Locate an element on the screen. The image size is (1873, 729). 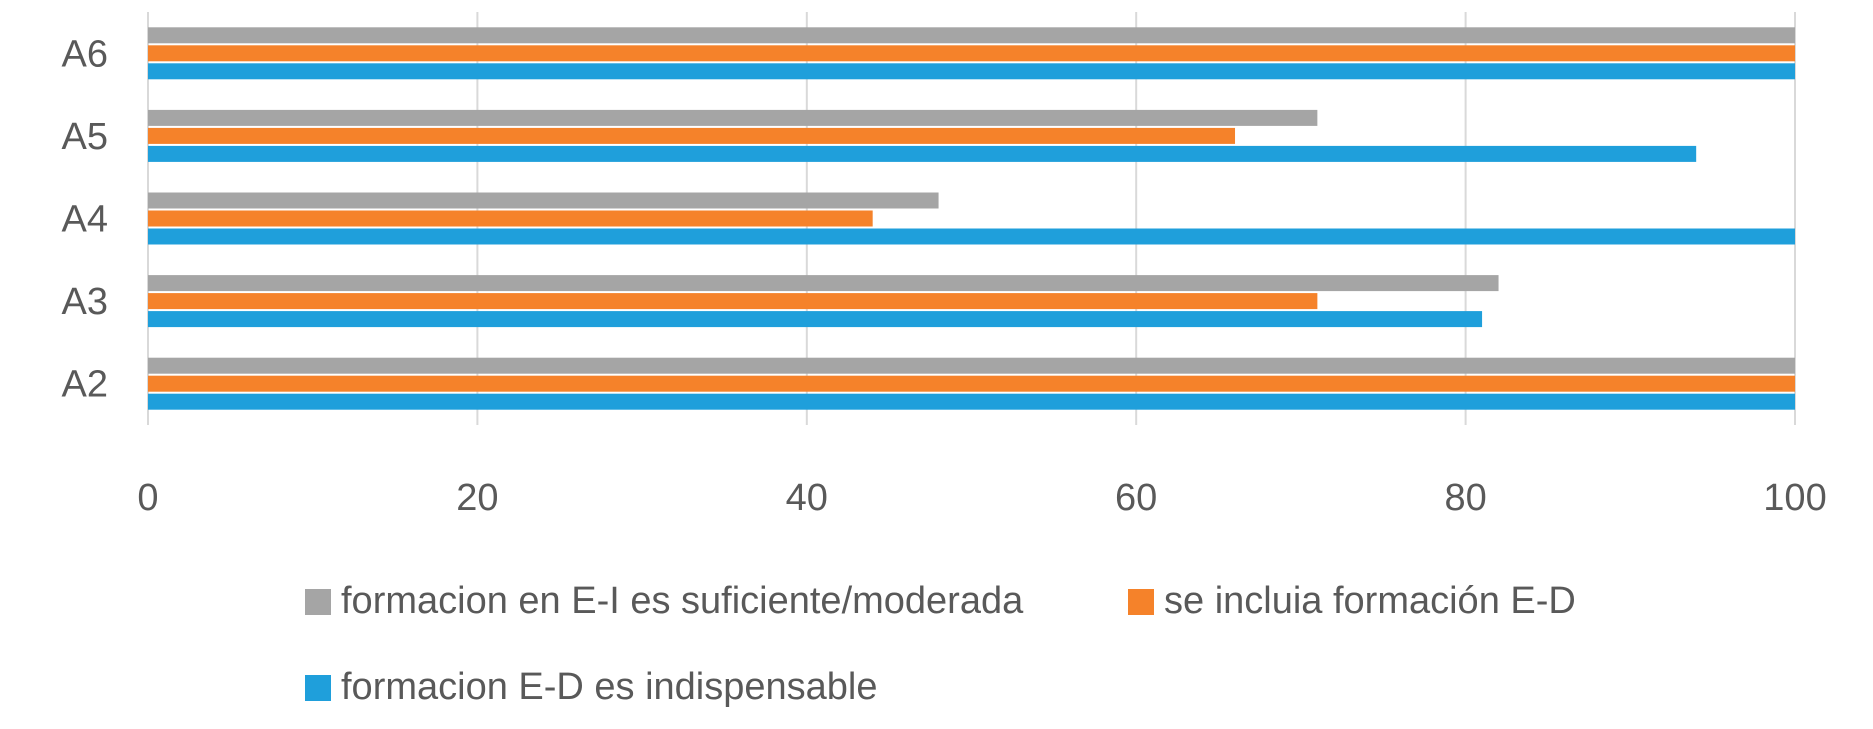
x-tick-labels: 0 20 40 60 80 100 is located at coordinates (981, 498).